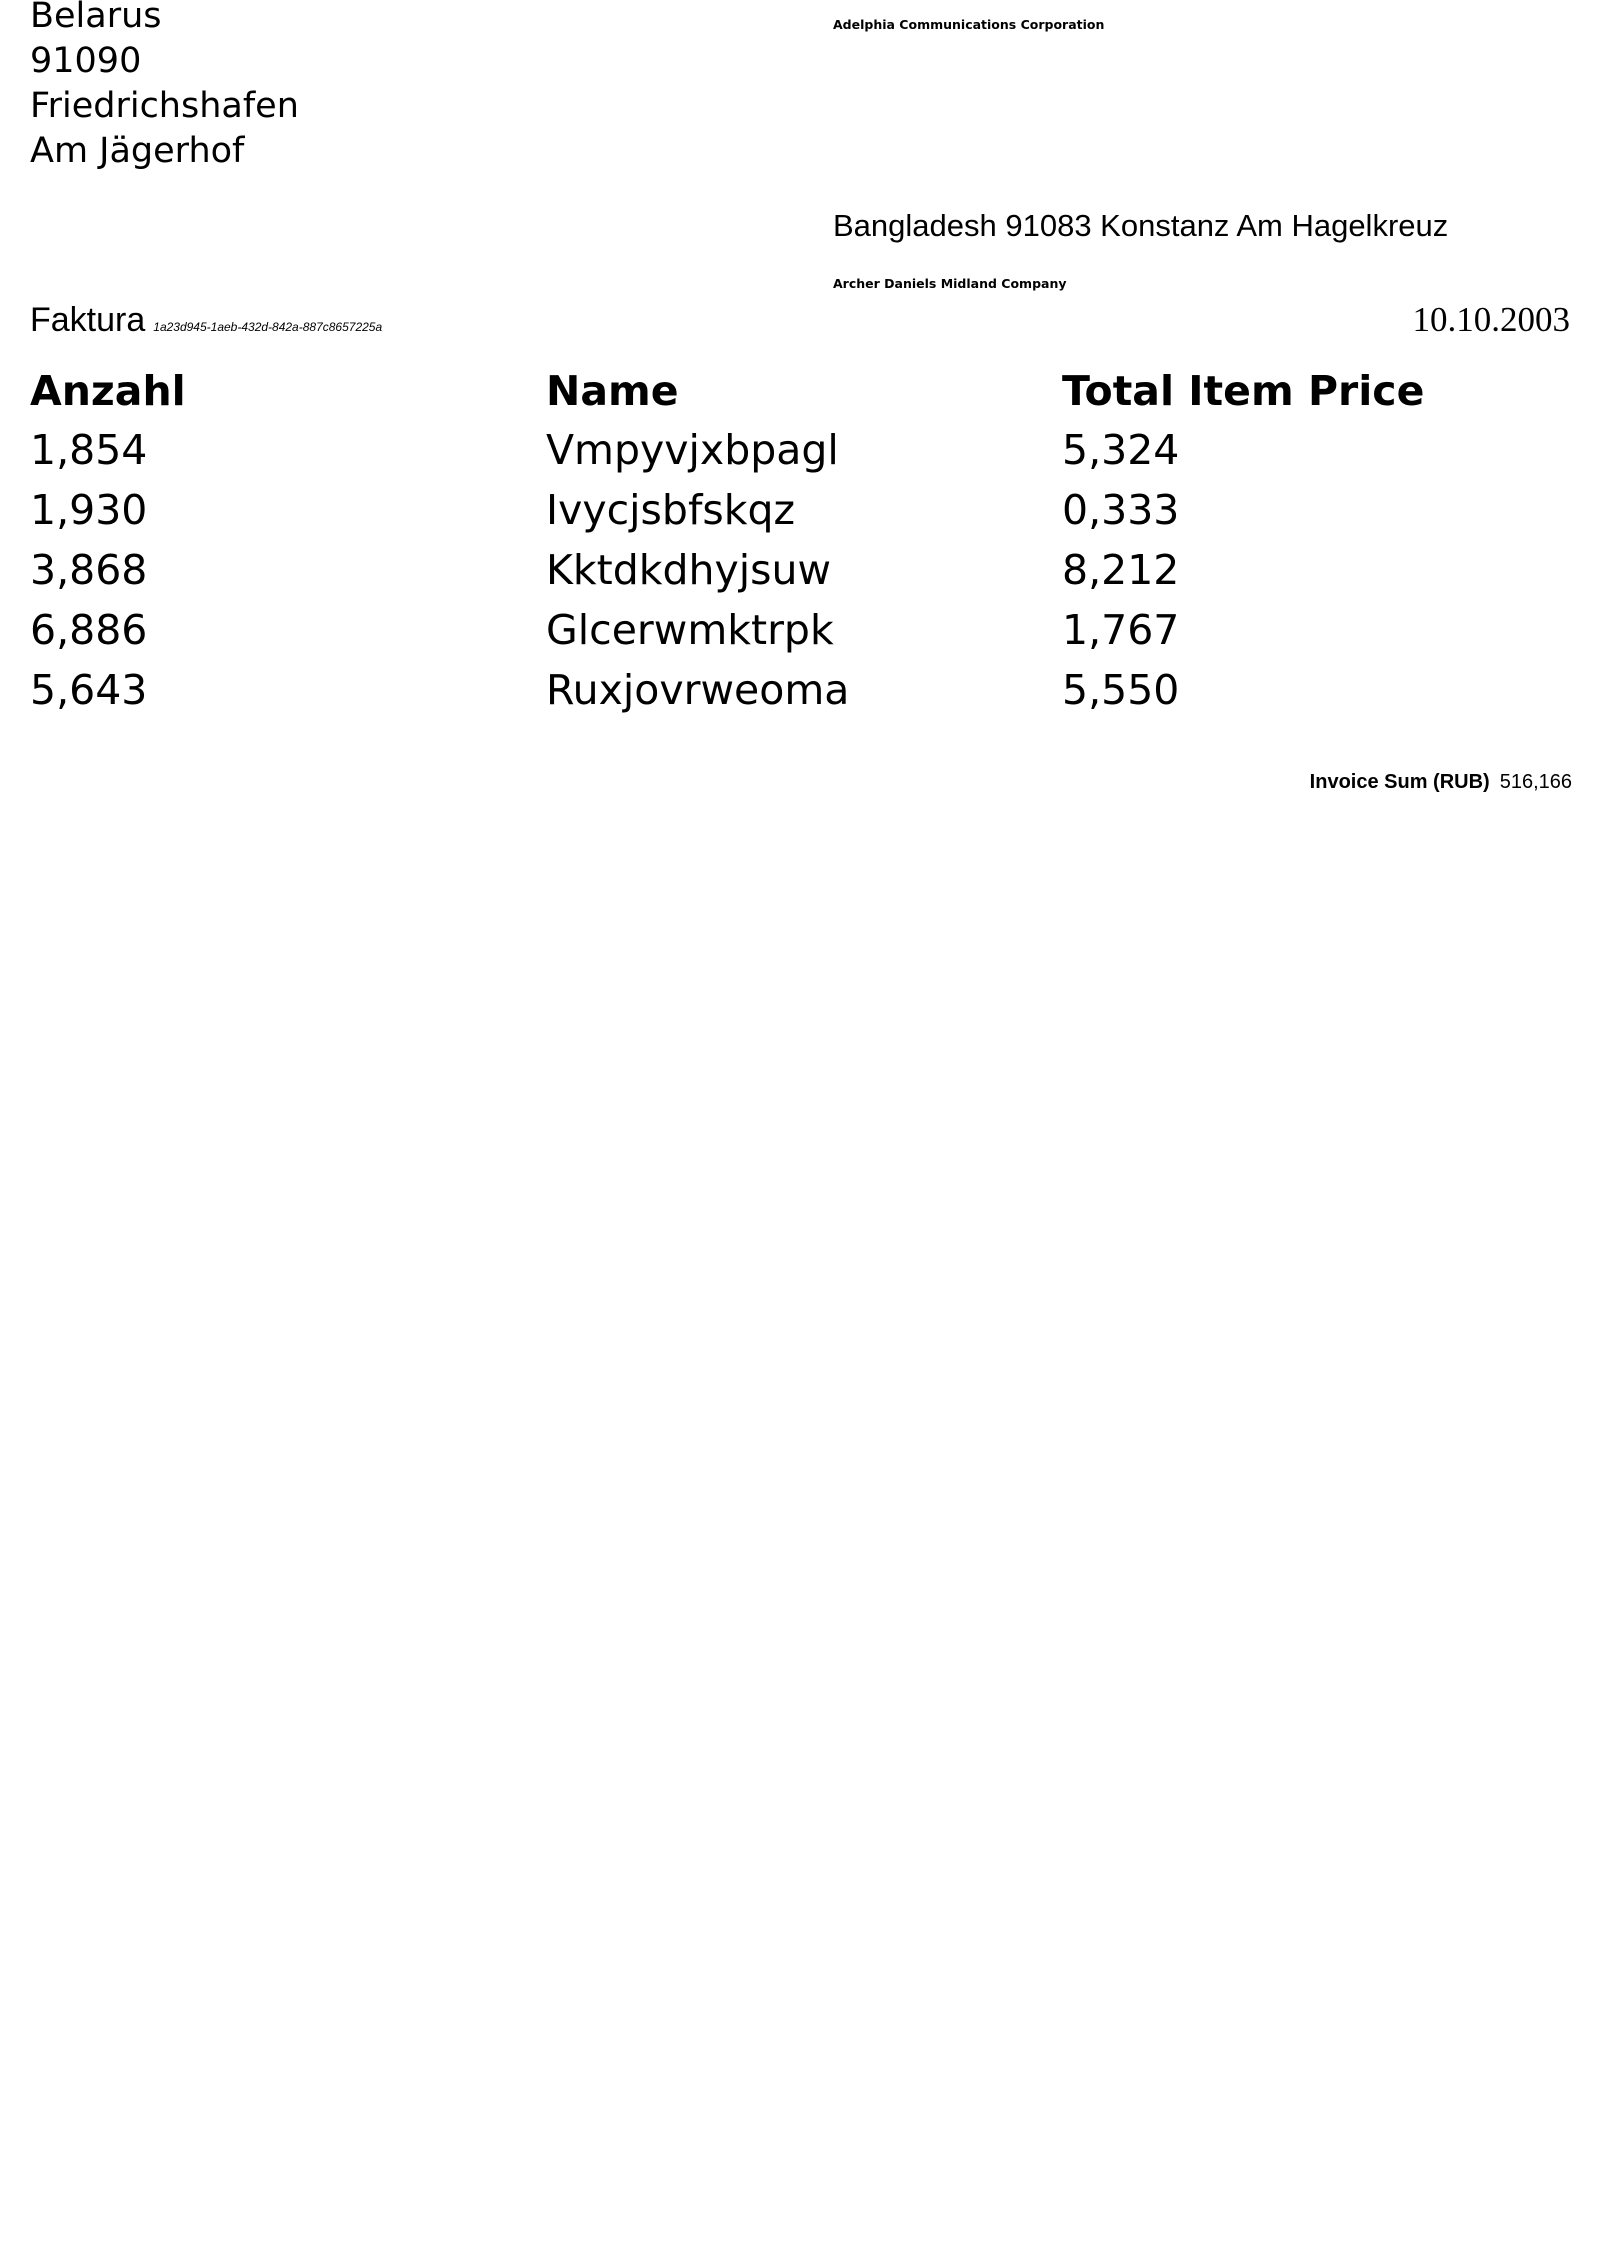  Describe the element at coordinates (1535, 782) in the screenshot. I see `invoice-sum-value: 516,166` at that location.